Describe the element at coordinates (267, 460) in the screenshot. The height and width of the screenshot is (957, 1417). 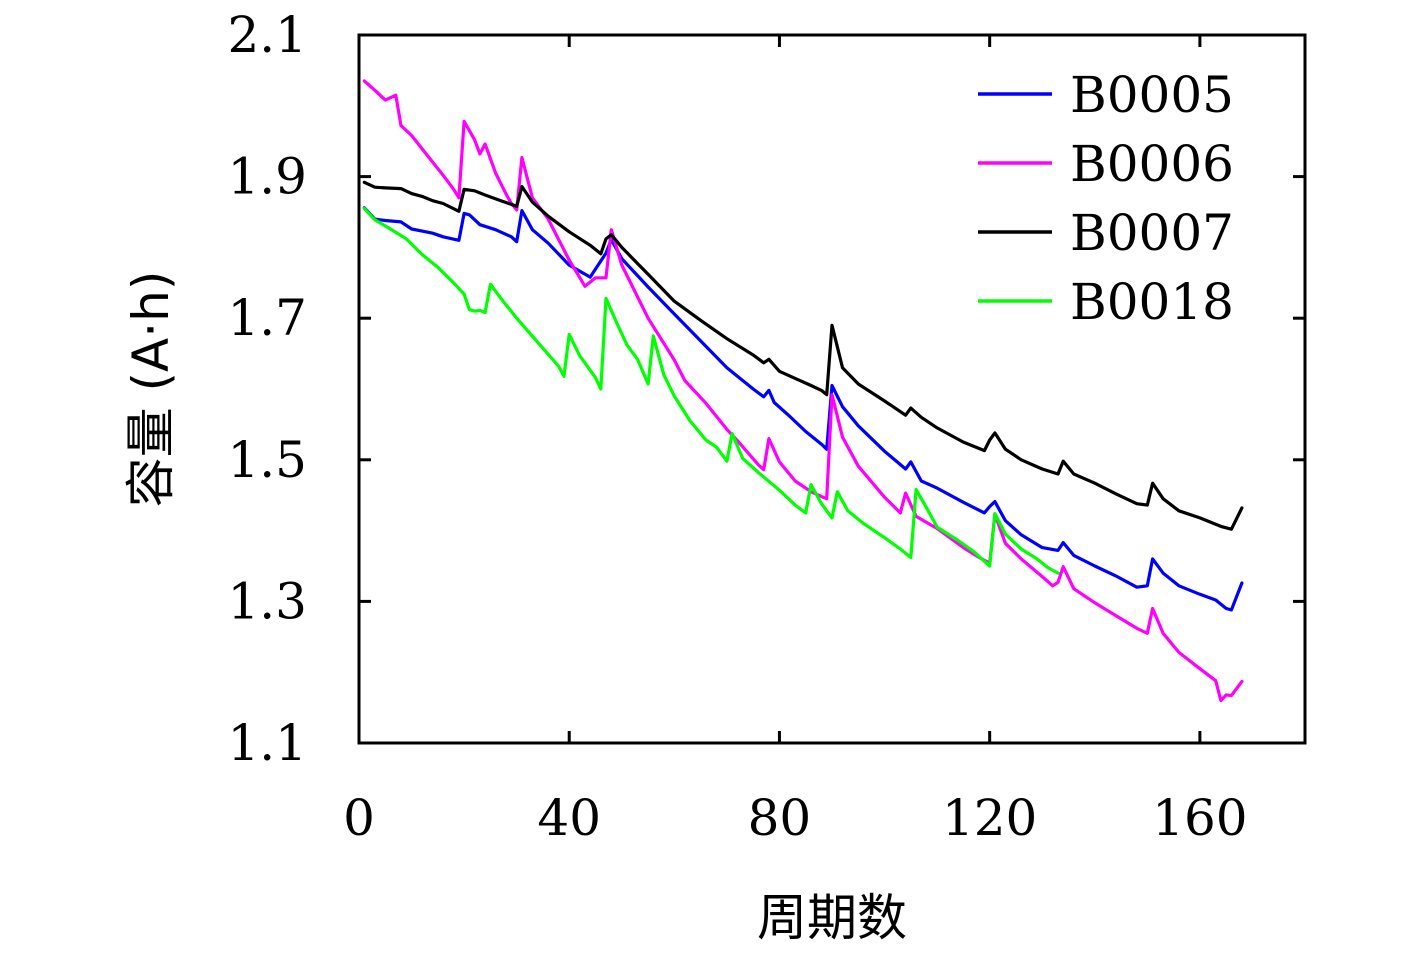
I see `y-tick-label: 1.5` at that location.